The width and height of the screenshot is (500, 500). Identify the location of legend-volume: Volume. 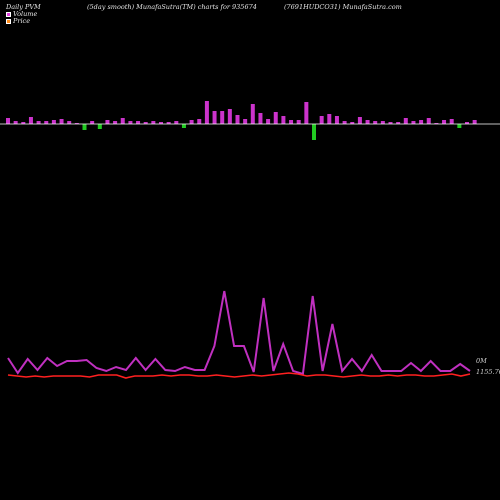
(21, 14).